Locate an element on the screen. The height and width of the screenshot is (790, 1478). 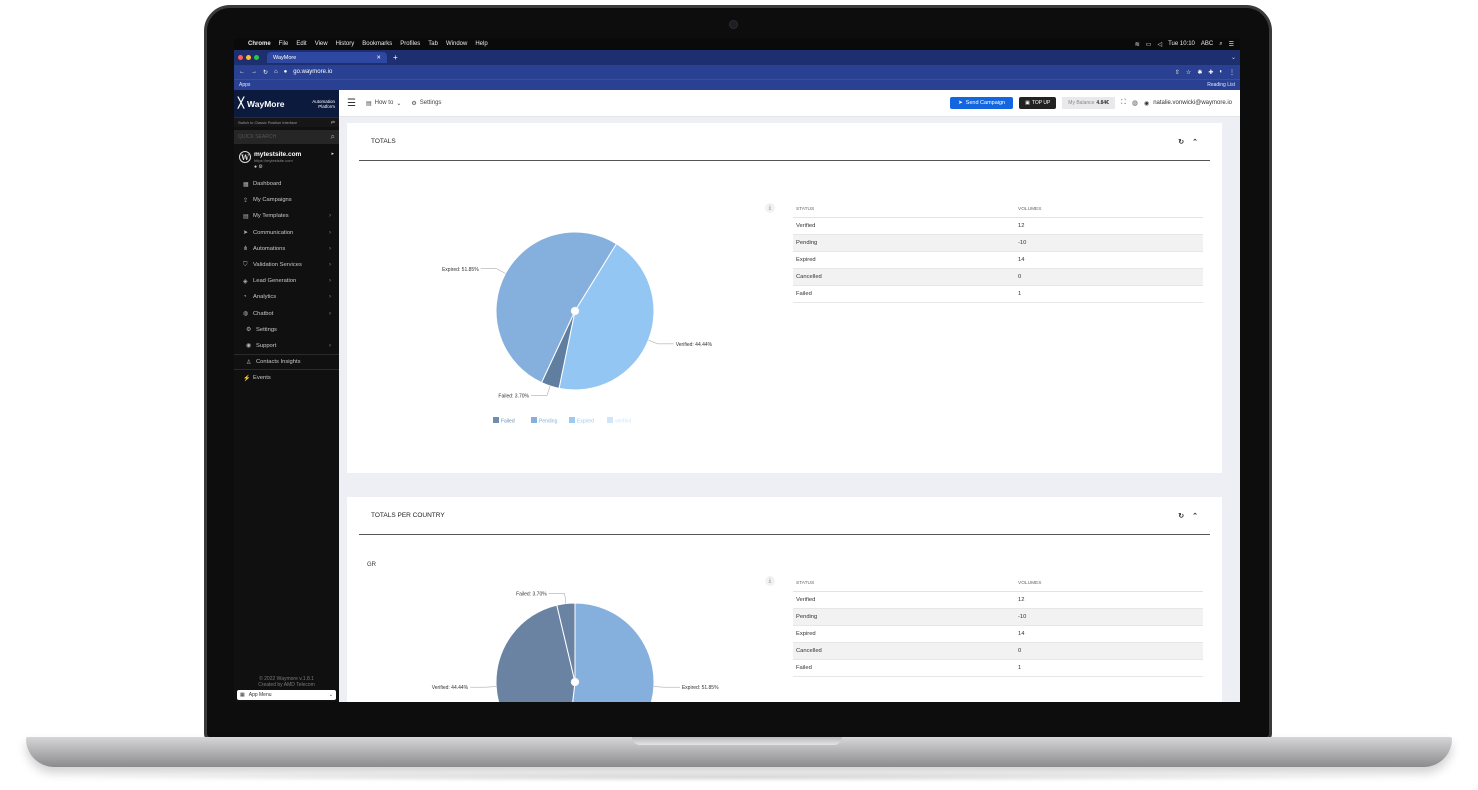
home-icon: ⌂ is located at coordinates (276, 72).